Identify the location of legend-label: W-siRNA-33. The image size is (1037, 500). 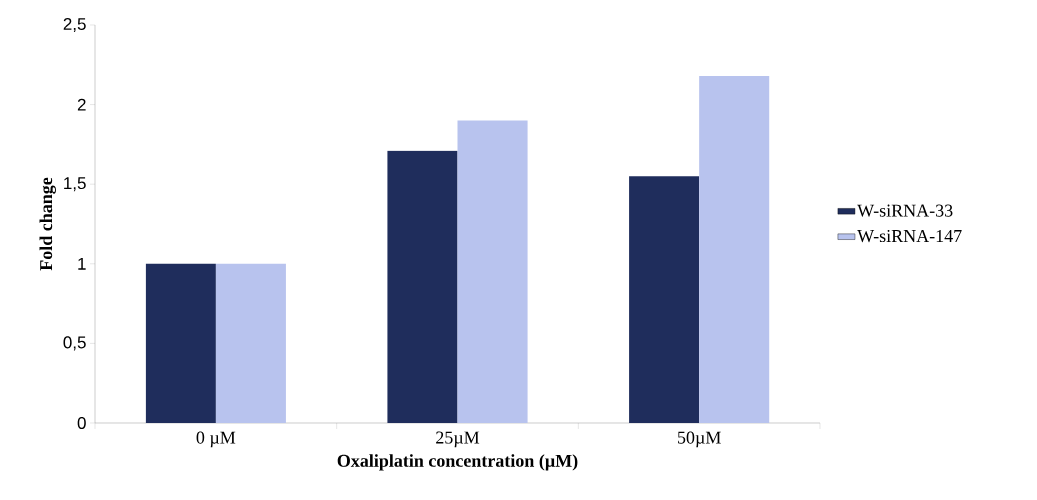
(905, 210).